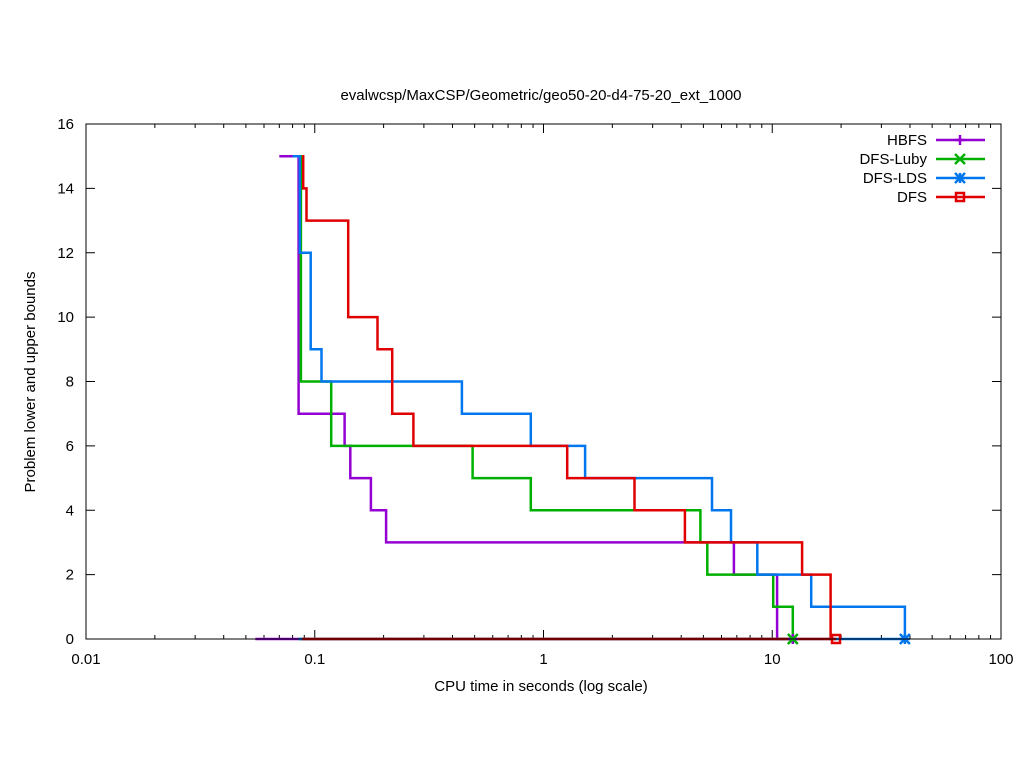 This screenshot has width=1024, height=768. Describe the element at coordinates (960, 159) in the screenshot. I see `legend-marker-dfs-luby` at that location.